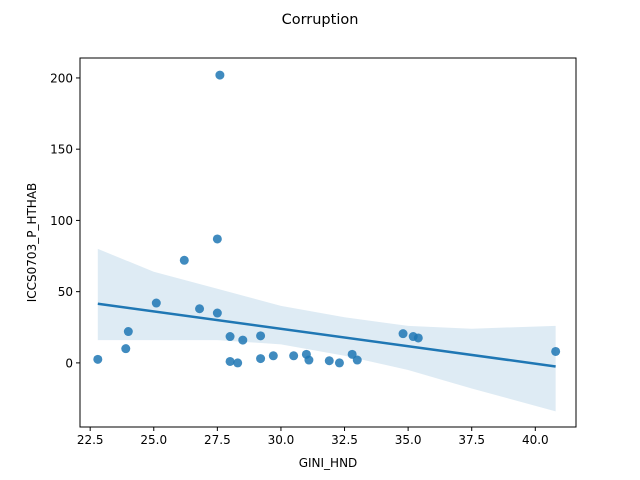  I want to click on x-tick-label: 32.5, so click(344, 440).